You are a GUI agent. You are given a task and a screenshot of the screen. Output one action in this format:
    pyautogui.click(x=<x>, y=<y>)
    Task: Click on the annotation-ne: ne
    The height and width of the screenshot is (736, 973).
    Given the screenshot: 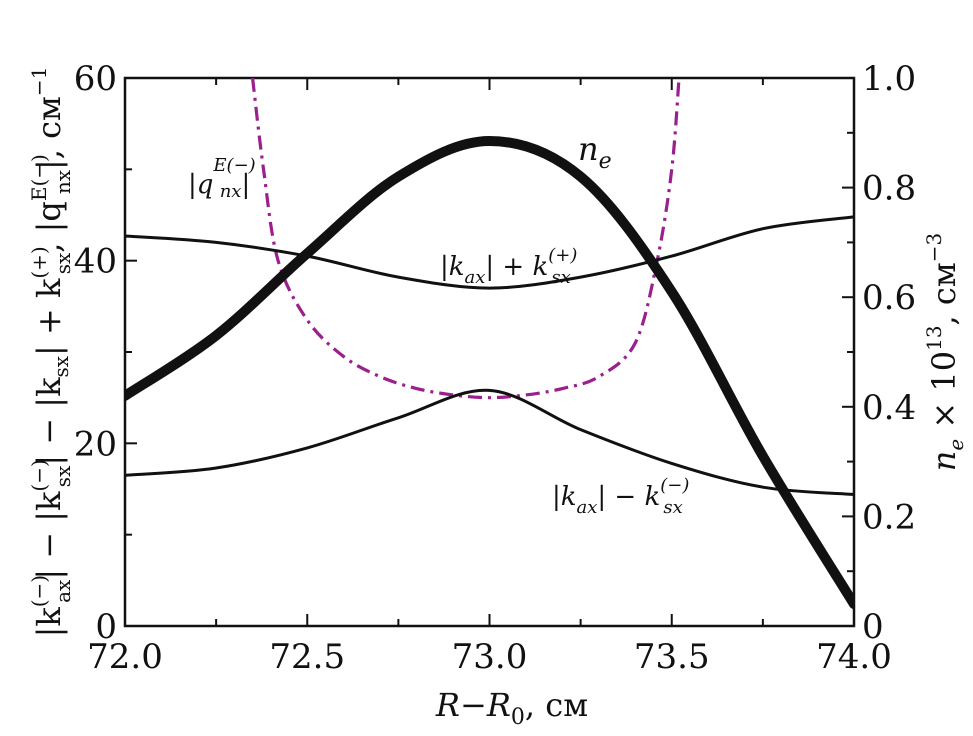 What is the action you would take?
    pyautogui.click(x=595, y=152)
    